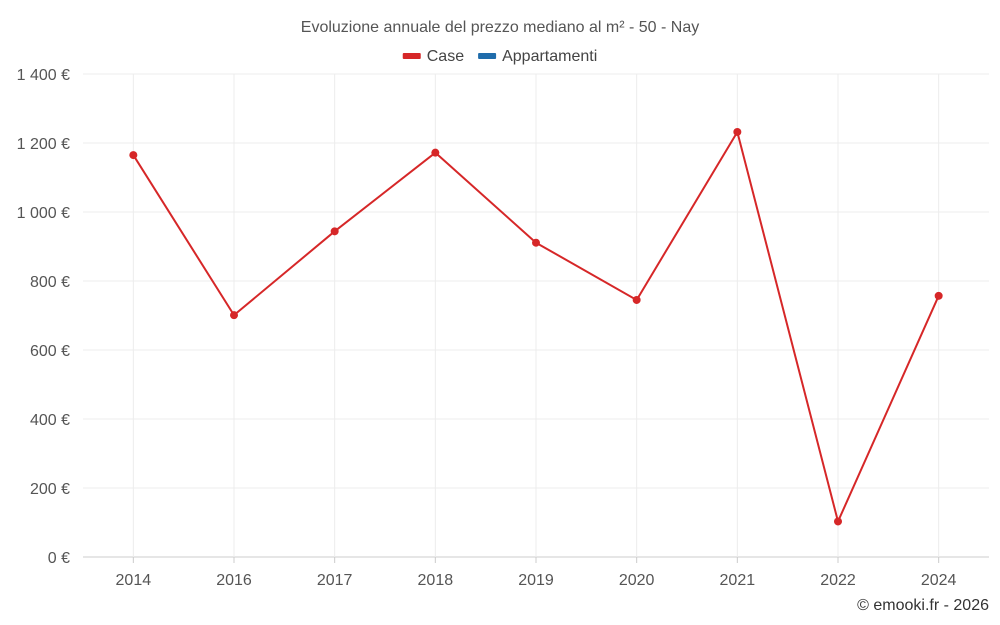 The image size is (1000, 625). Describe the element at coordinates (536, 580) in the screenshot. I see `x-tick-label: 2019` at that location.